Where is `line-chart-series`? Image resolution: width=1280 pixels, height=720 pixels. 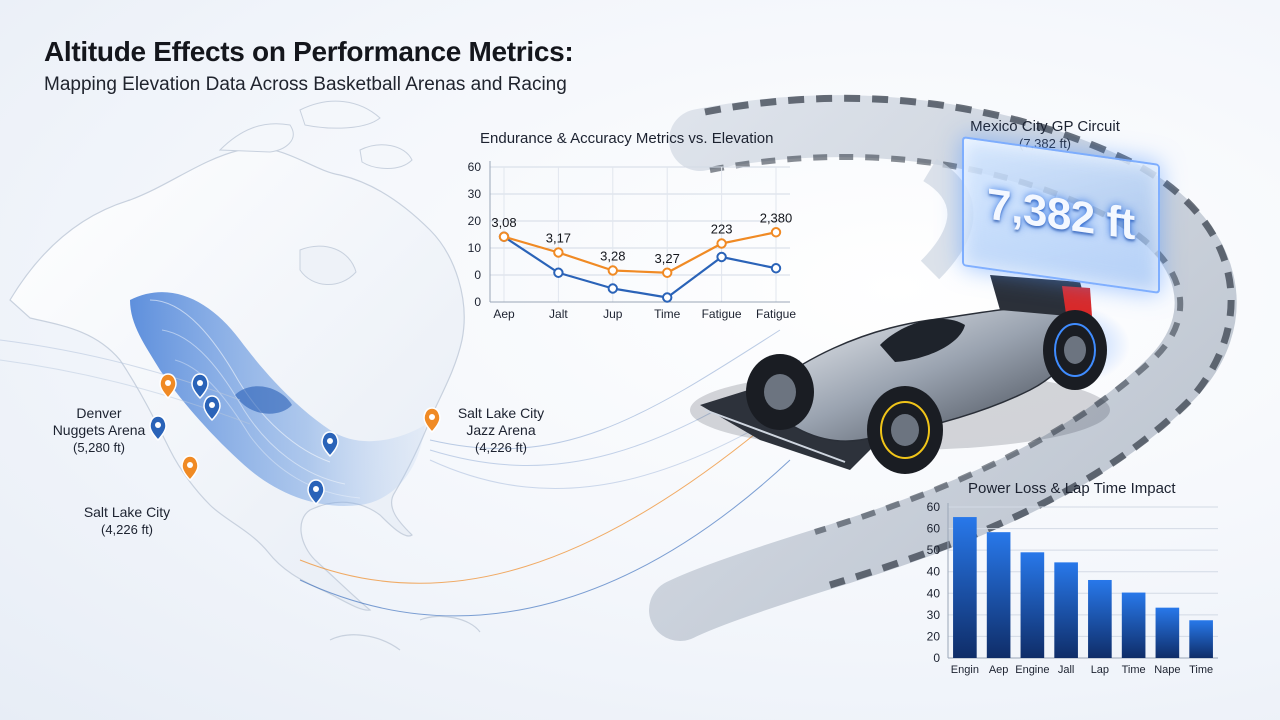
line-chart-series is located at coordinates (640, 265).